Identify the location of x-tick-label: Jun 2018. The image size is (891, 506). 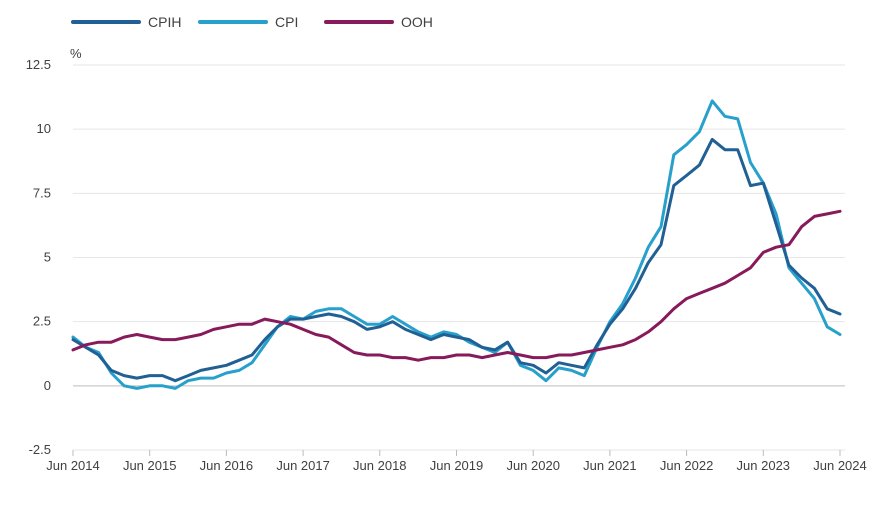
(380, 465).